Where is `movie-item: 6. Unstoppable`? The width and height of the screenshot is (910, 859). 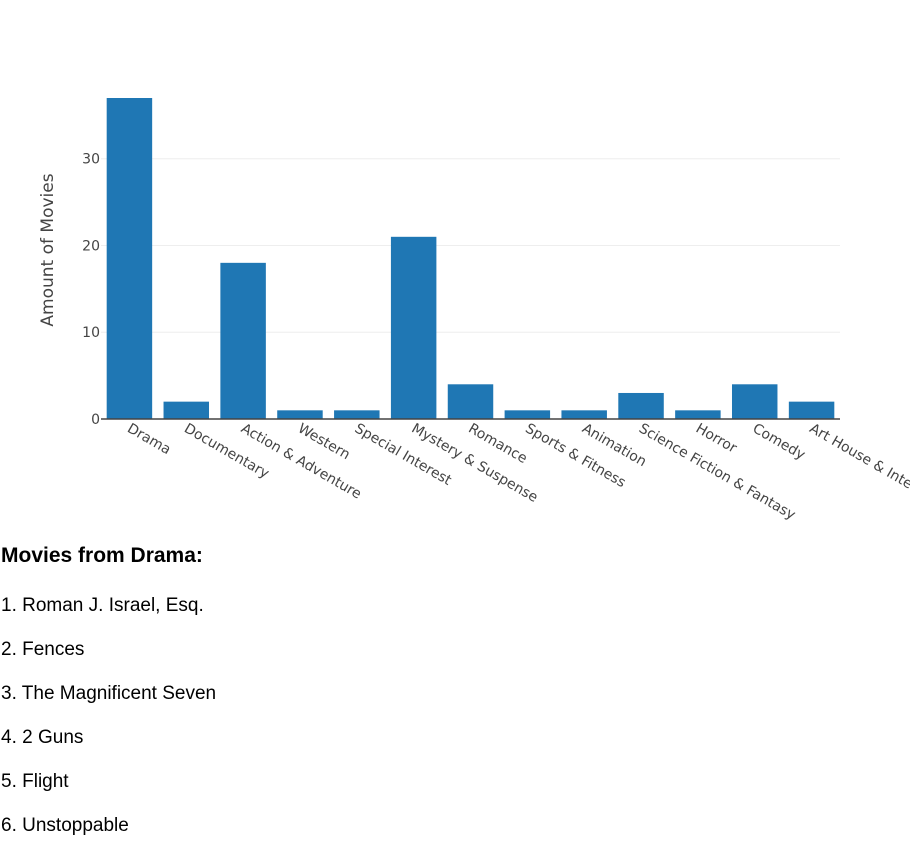 movie-item: 6. Unstoppable is located at coordinates (65, 825).